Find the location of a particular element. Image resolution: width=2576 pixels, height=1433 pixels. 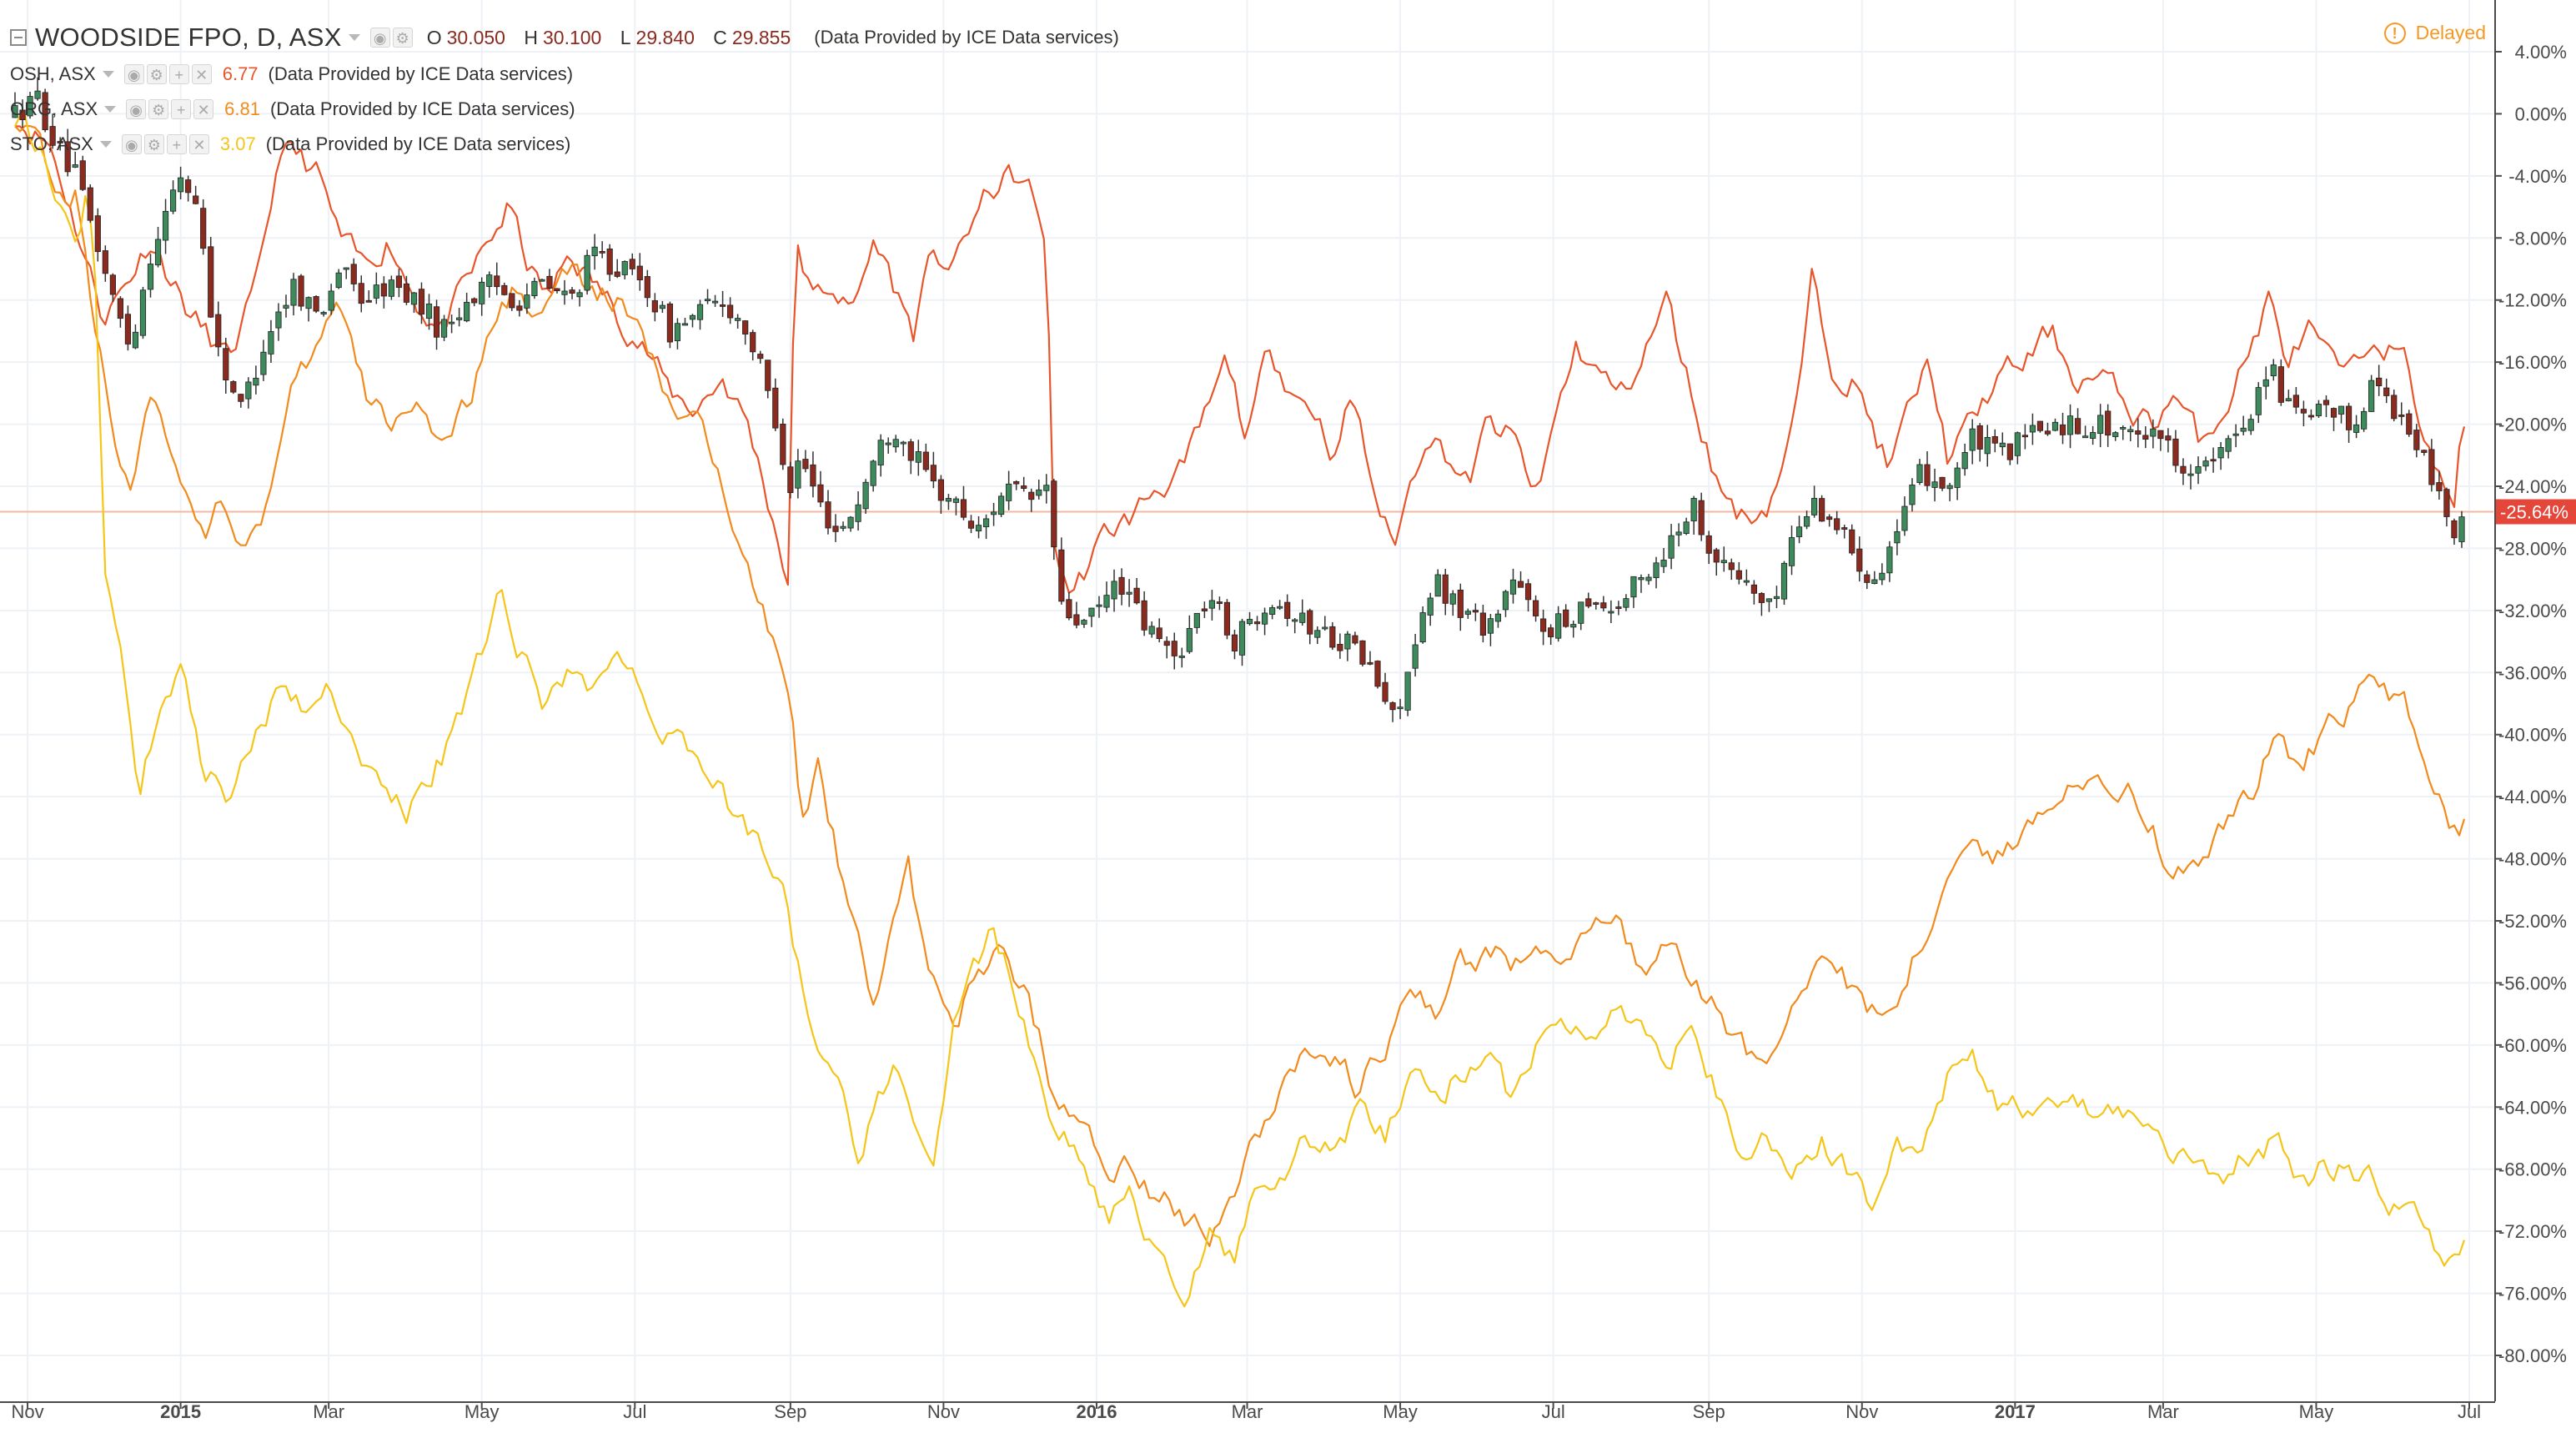

compare-symbol-label: STO, ASX is located at coordinates (51, 143).